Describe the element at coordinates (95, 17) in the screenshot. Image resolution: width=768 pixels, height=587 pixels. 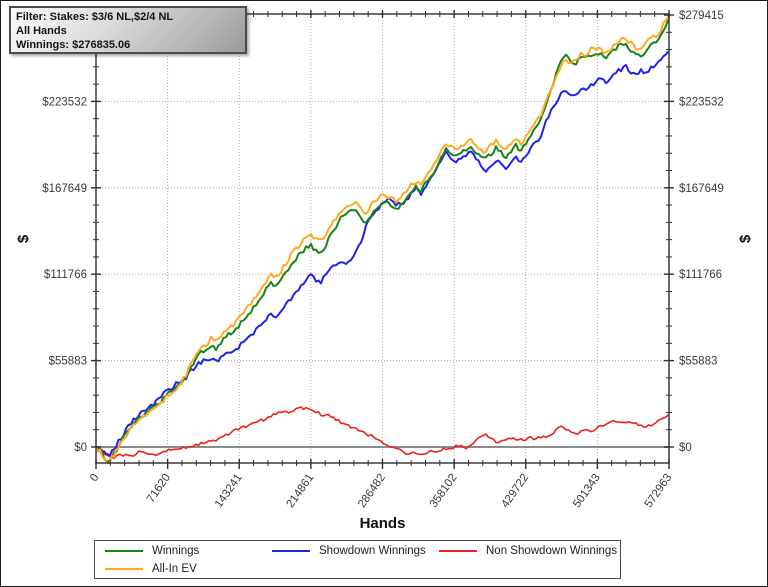
I see `filter-stakes-text: Filter: Stakes: $3/6 NL,$2/4 NL` at that location.